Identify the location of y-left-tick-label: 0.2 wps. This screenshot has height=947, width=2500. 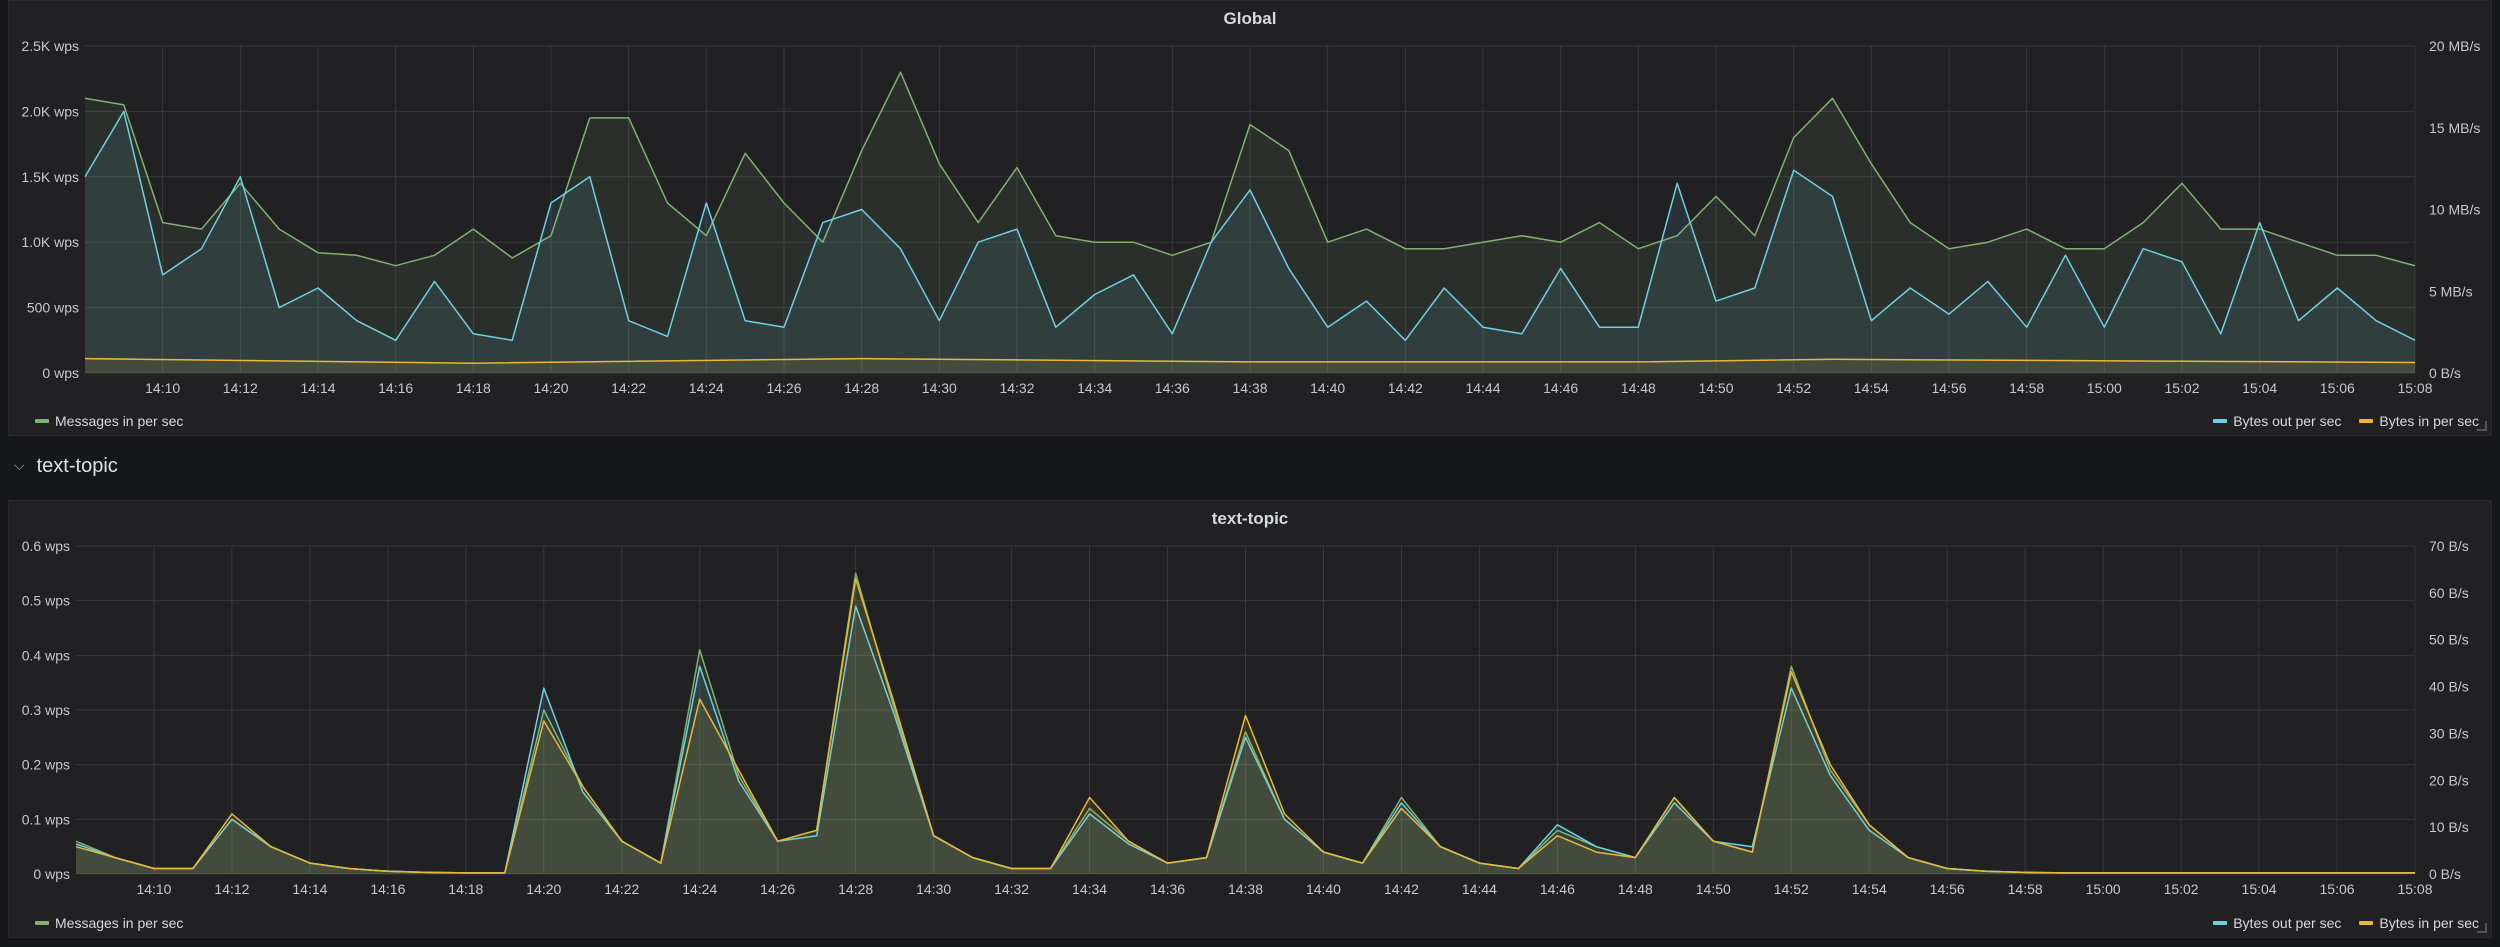
(46, 765).